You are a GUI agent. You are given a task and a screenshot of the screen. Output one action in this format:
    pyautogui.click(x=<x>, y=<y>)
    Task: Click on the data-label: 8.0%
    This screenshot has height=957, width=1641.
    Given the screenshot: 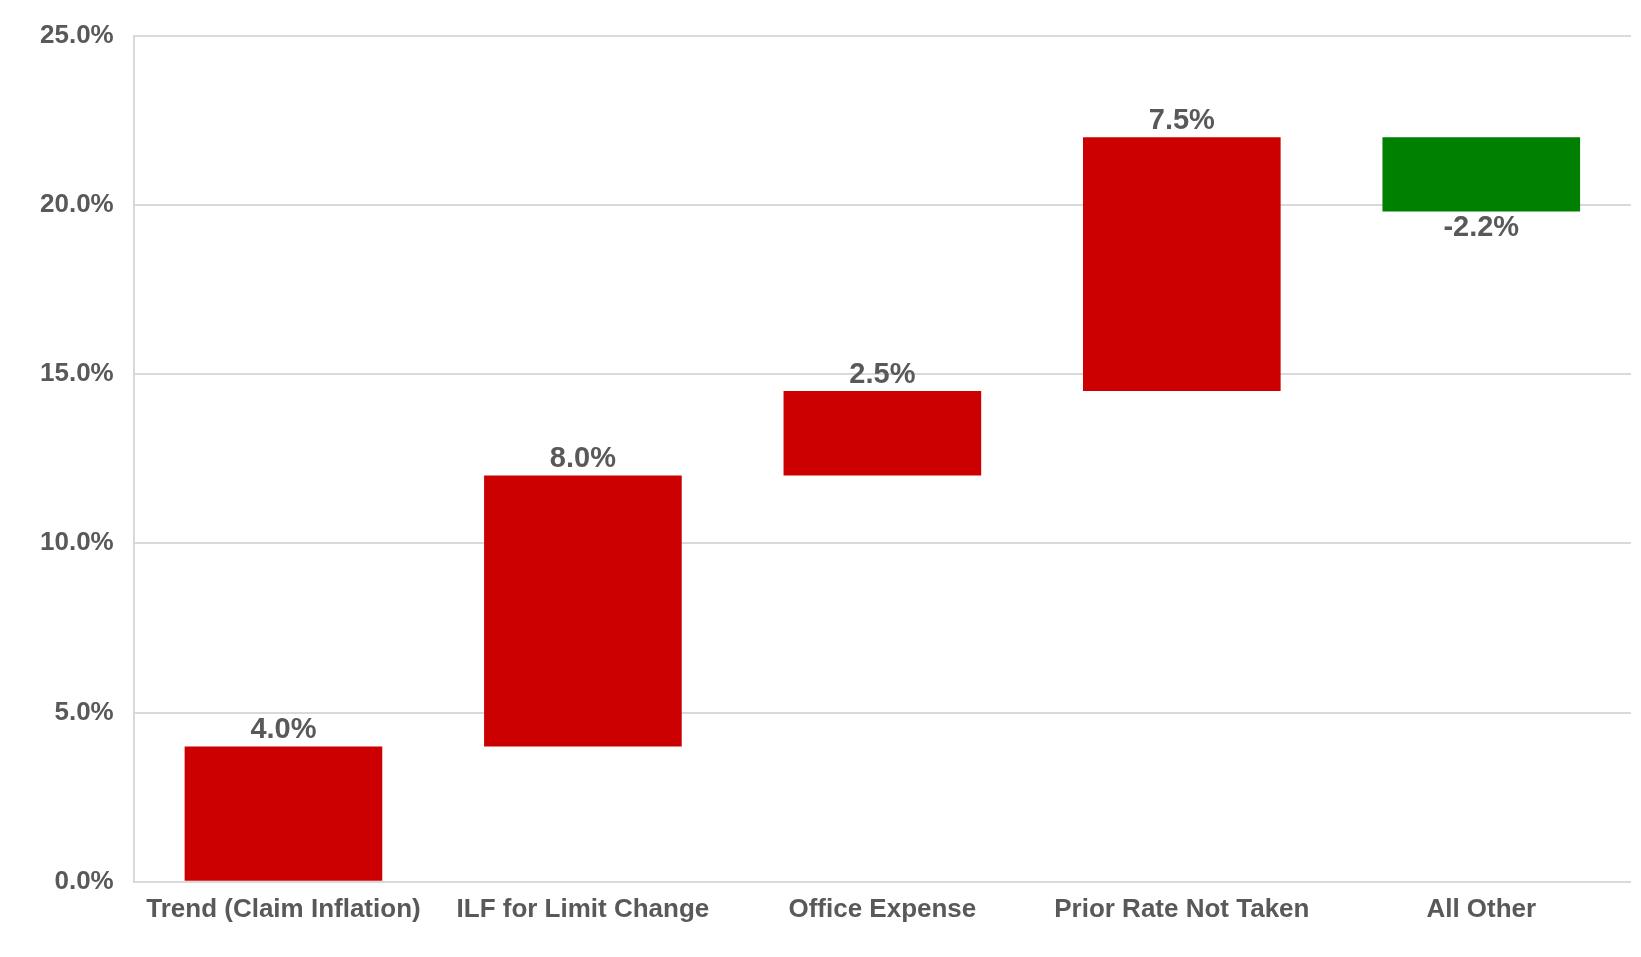 What is the action you would take?
    pyautogui.click(x=583, y=457)
    